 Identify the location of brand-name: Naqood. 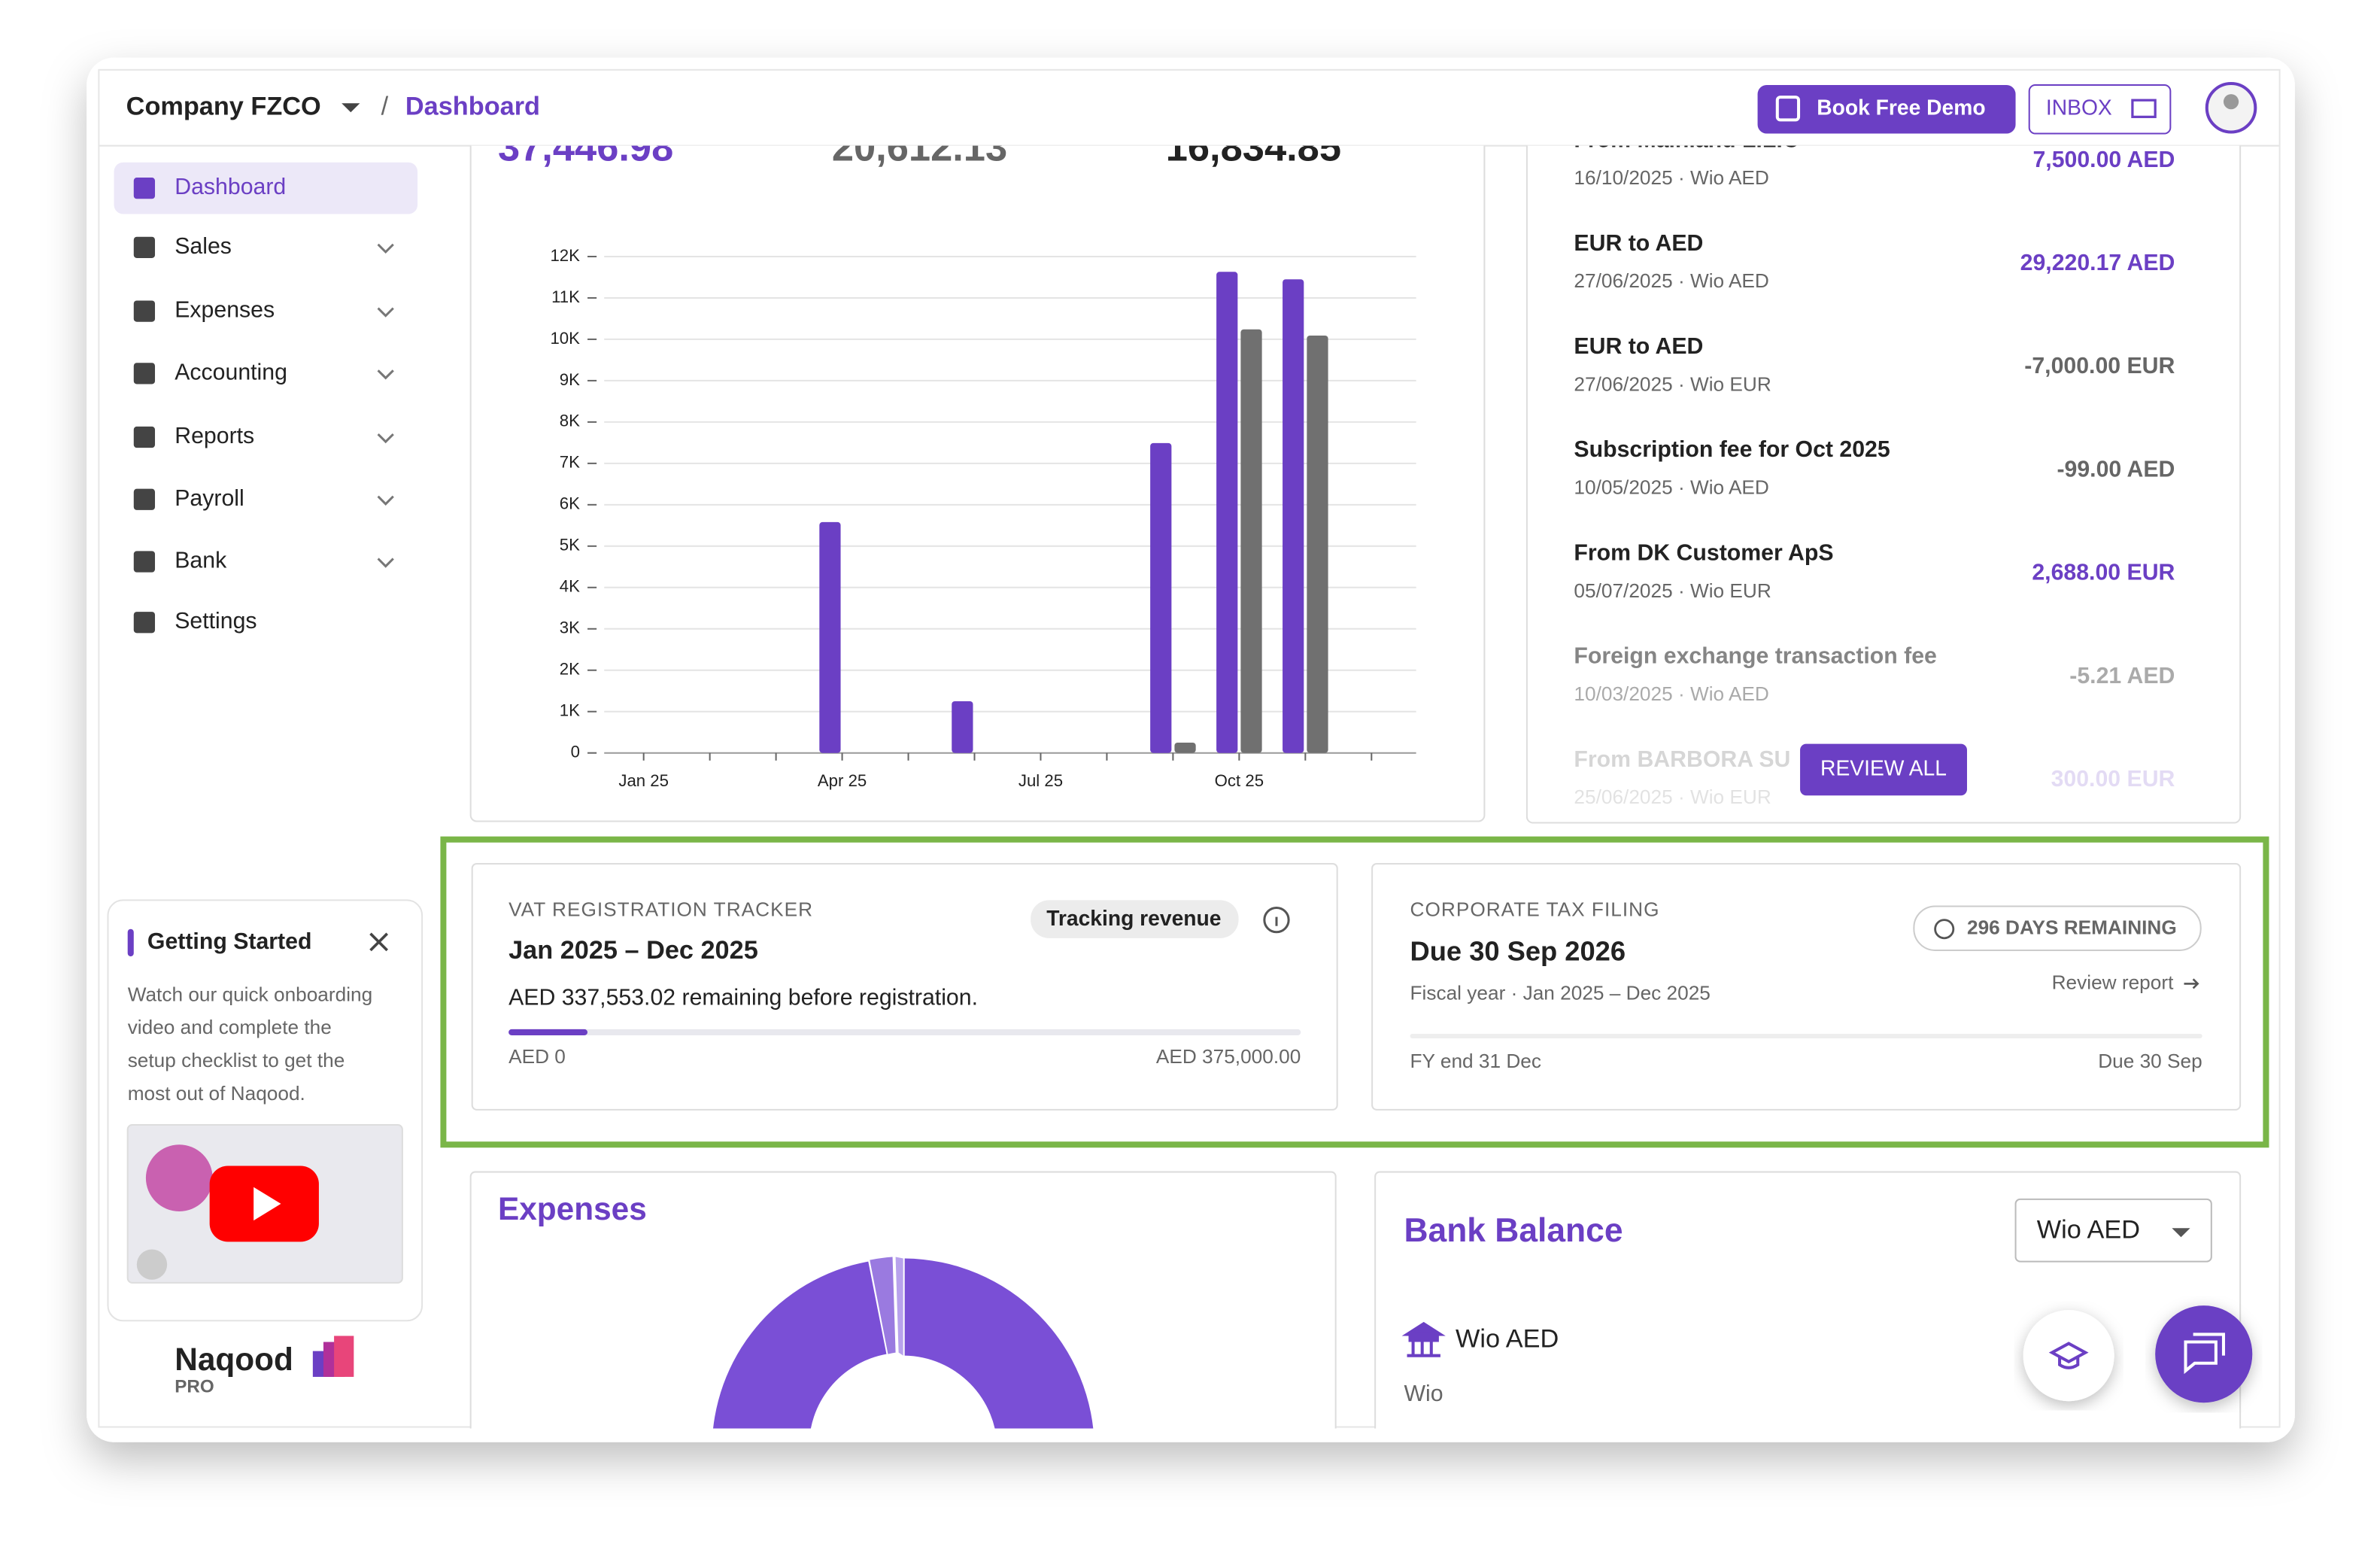
(234, 1359).